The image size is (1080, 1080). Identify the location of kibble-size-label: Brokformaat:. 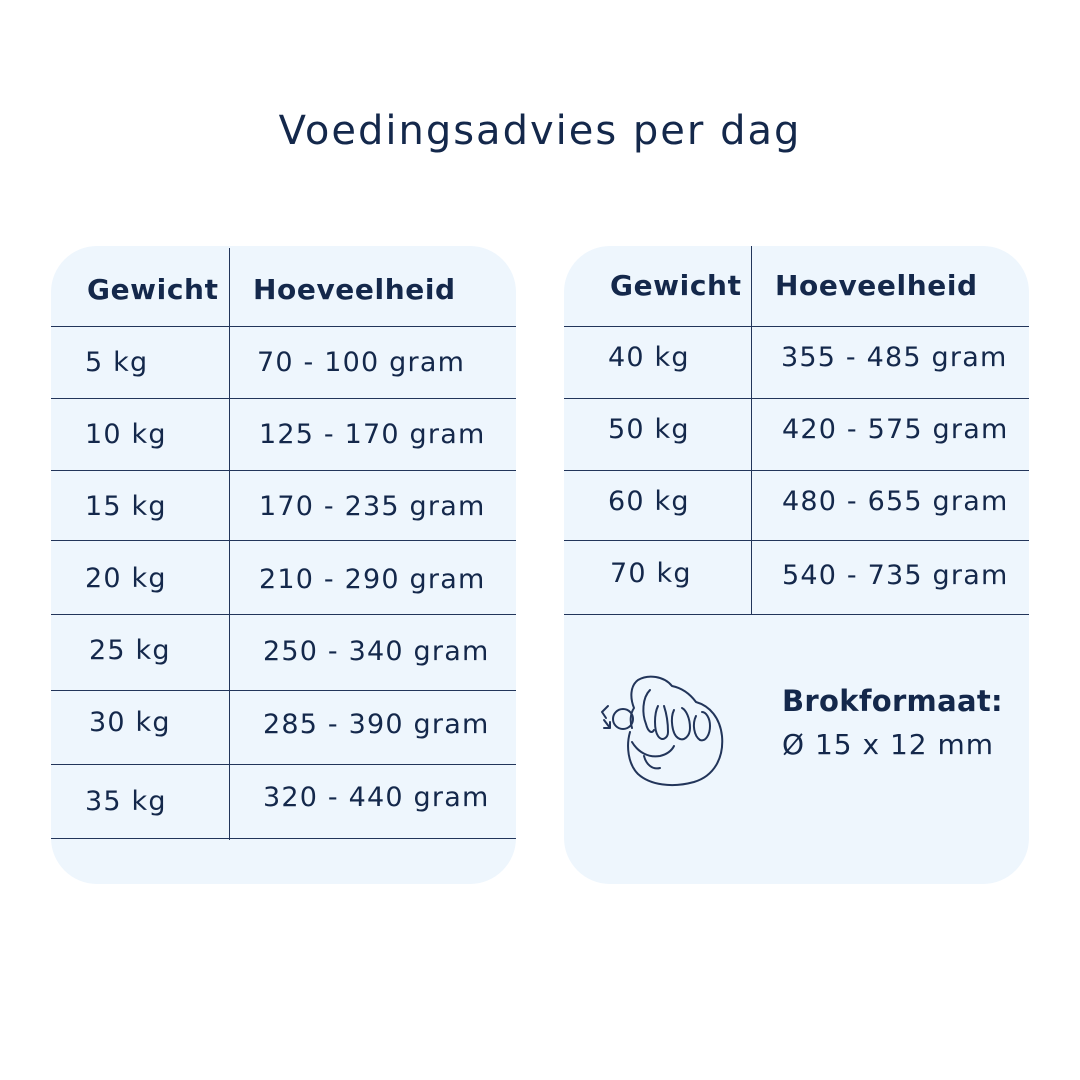
(892, 701).